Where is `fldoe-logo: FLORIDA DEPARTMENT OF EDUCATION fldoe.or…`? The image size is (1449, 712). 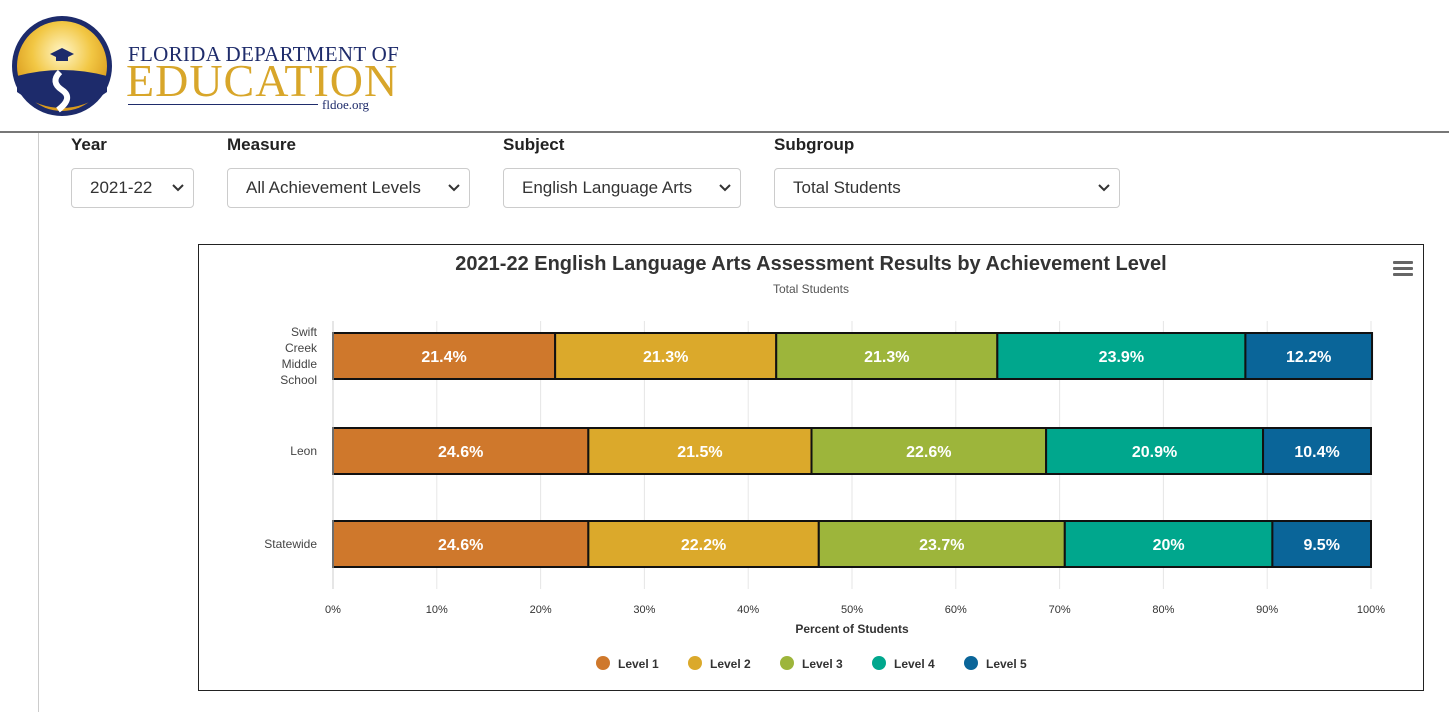 fldoe-logo: FLORIDA DEPARTMENT OF EDUCATION fldoe.or… is located at coordinates (204, 66).